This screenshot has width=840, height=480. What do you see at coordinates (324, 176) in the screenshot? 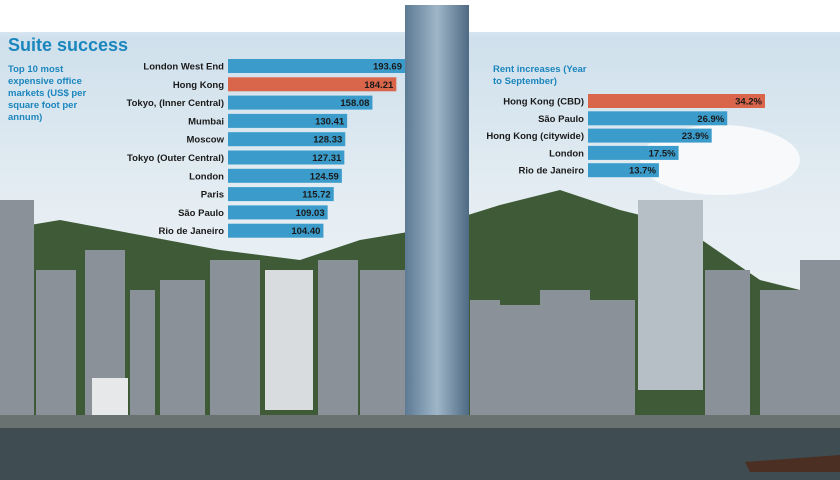
I see `value-label: 124.59` at bounding box center [324, 176].